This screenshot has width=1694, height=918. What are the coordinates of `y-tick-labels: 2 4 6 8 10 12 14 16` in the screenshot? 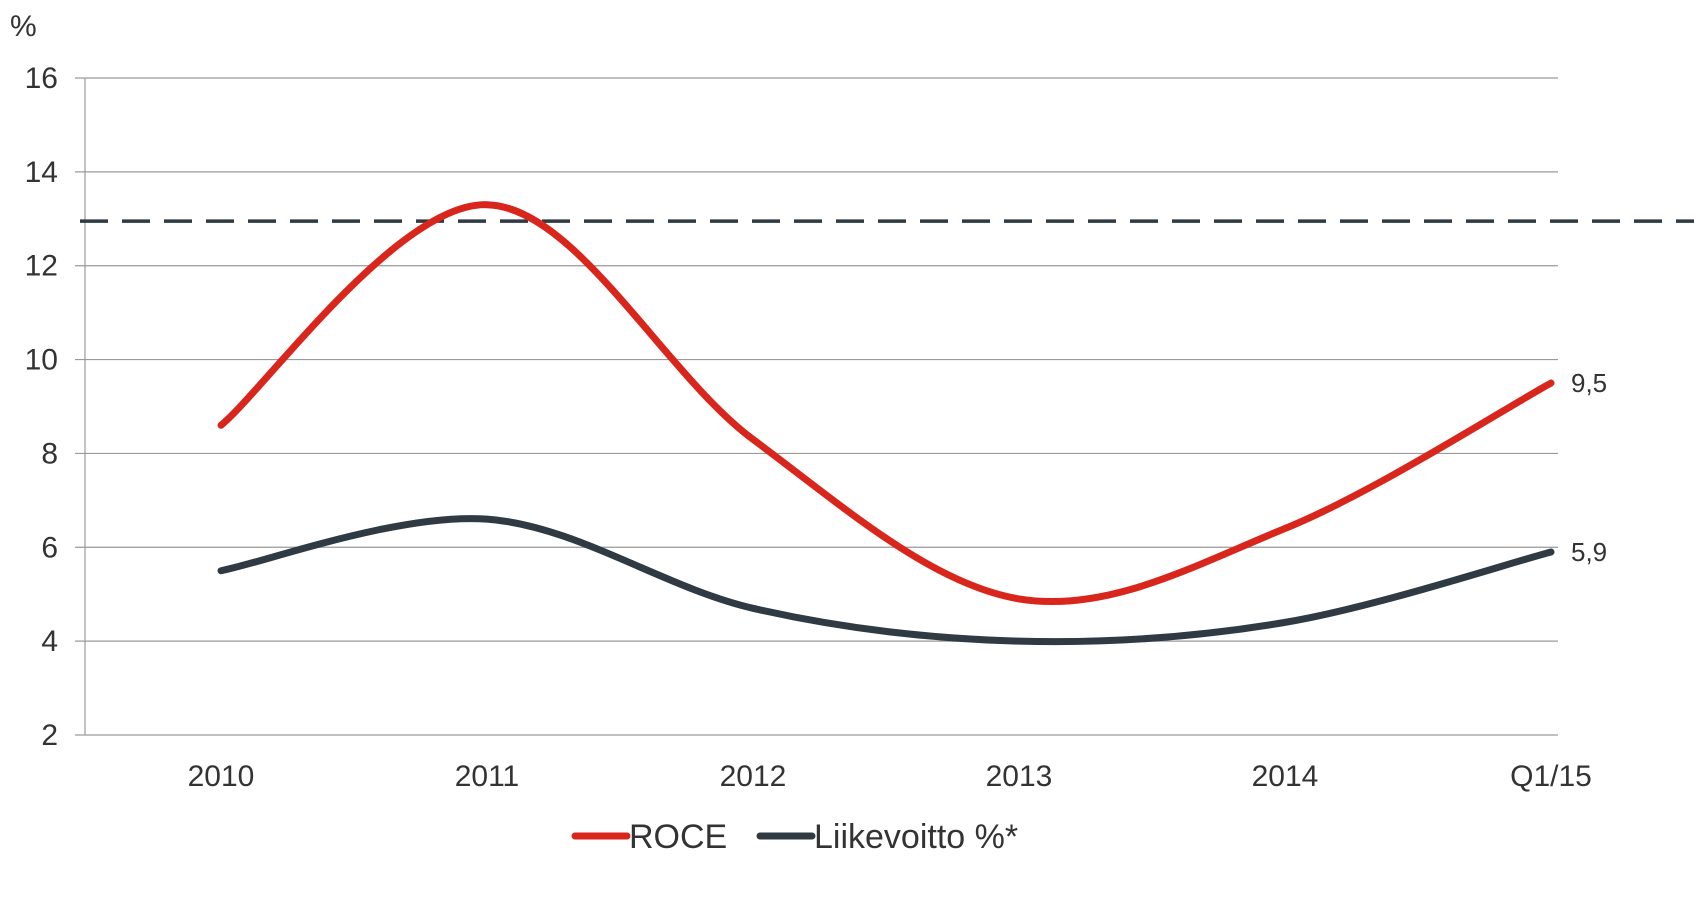 It's located at (41, 407).